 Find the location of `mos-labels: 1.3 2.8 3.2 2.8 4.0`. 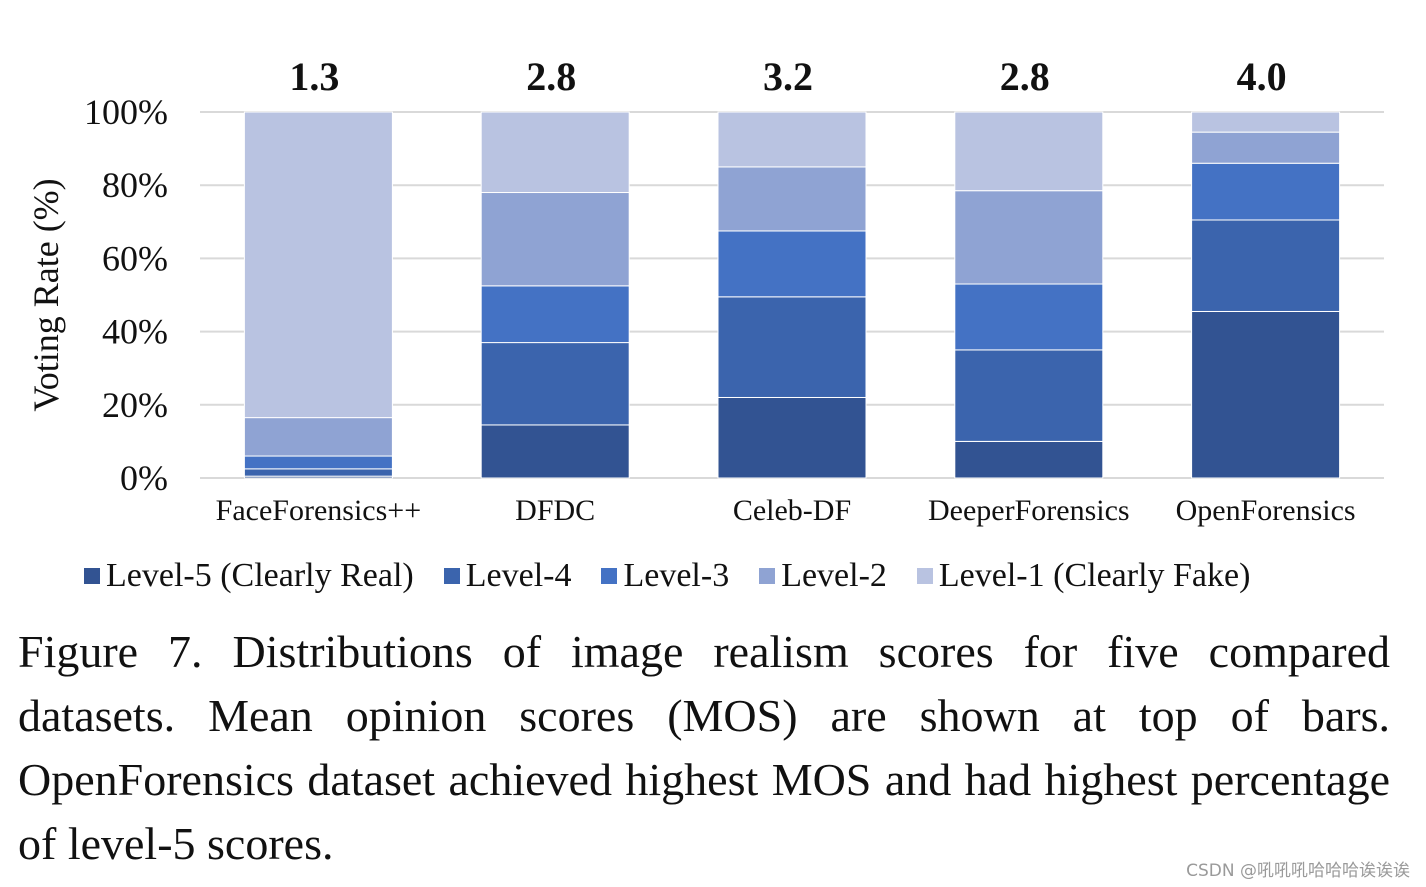

mos-labels: 1.3 2.8 3.2 2.8 4.0 is located at coordinates (787, 76).